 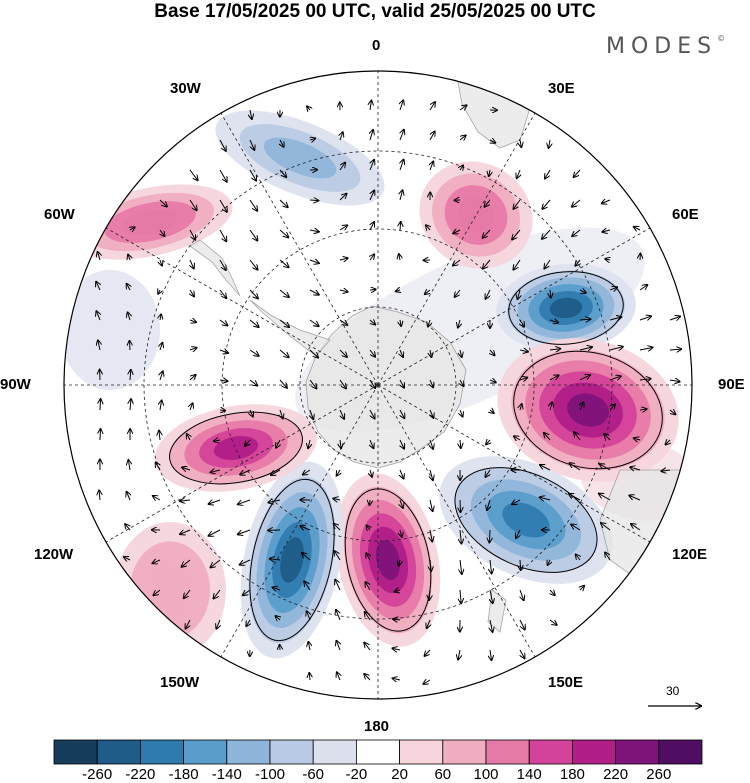 What do you see at coordinates (572, 774) in the screenshot?
I see `colorbar-tick-label: 180` at bounding box center [572, 774].